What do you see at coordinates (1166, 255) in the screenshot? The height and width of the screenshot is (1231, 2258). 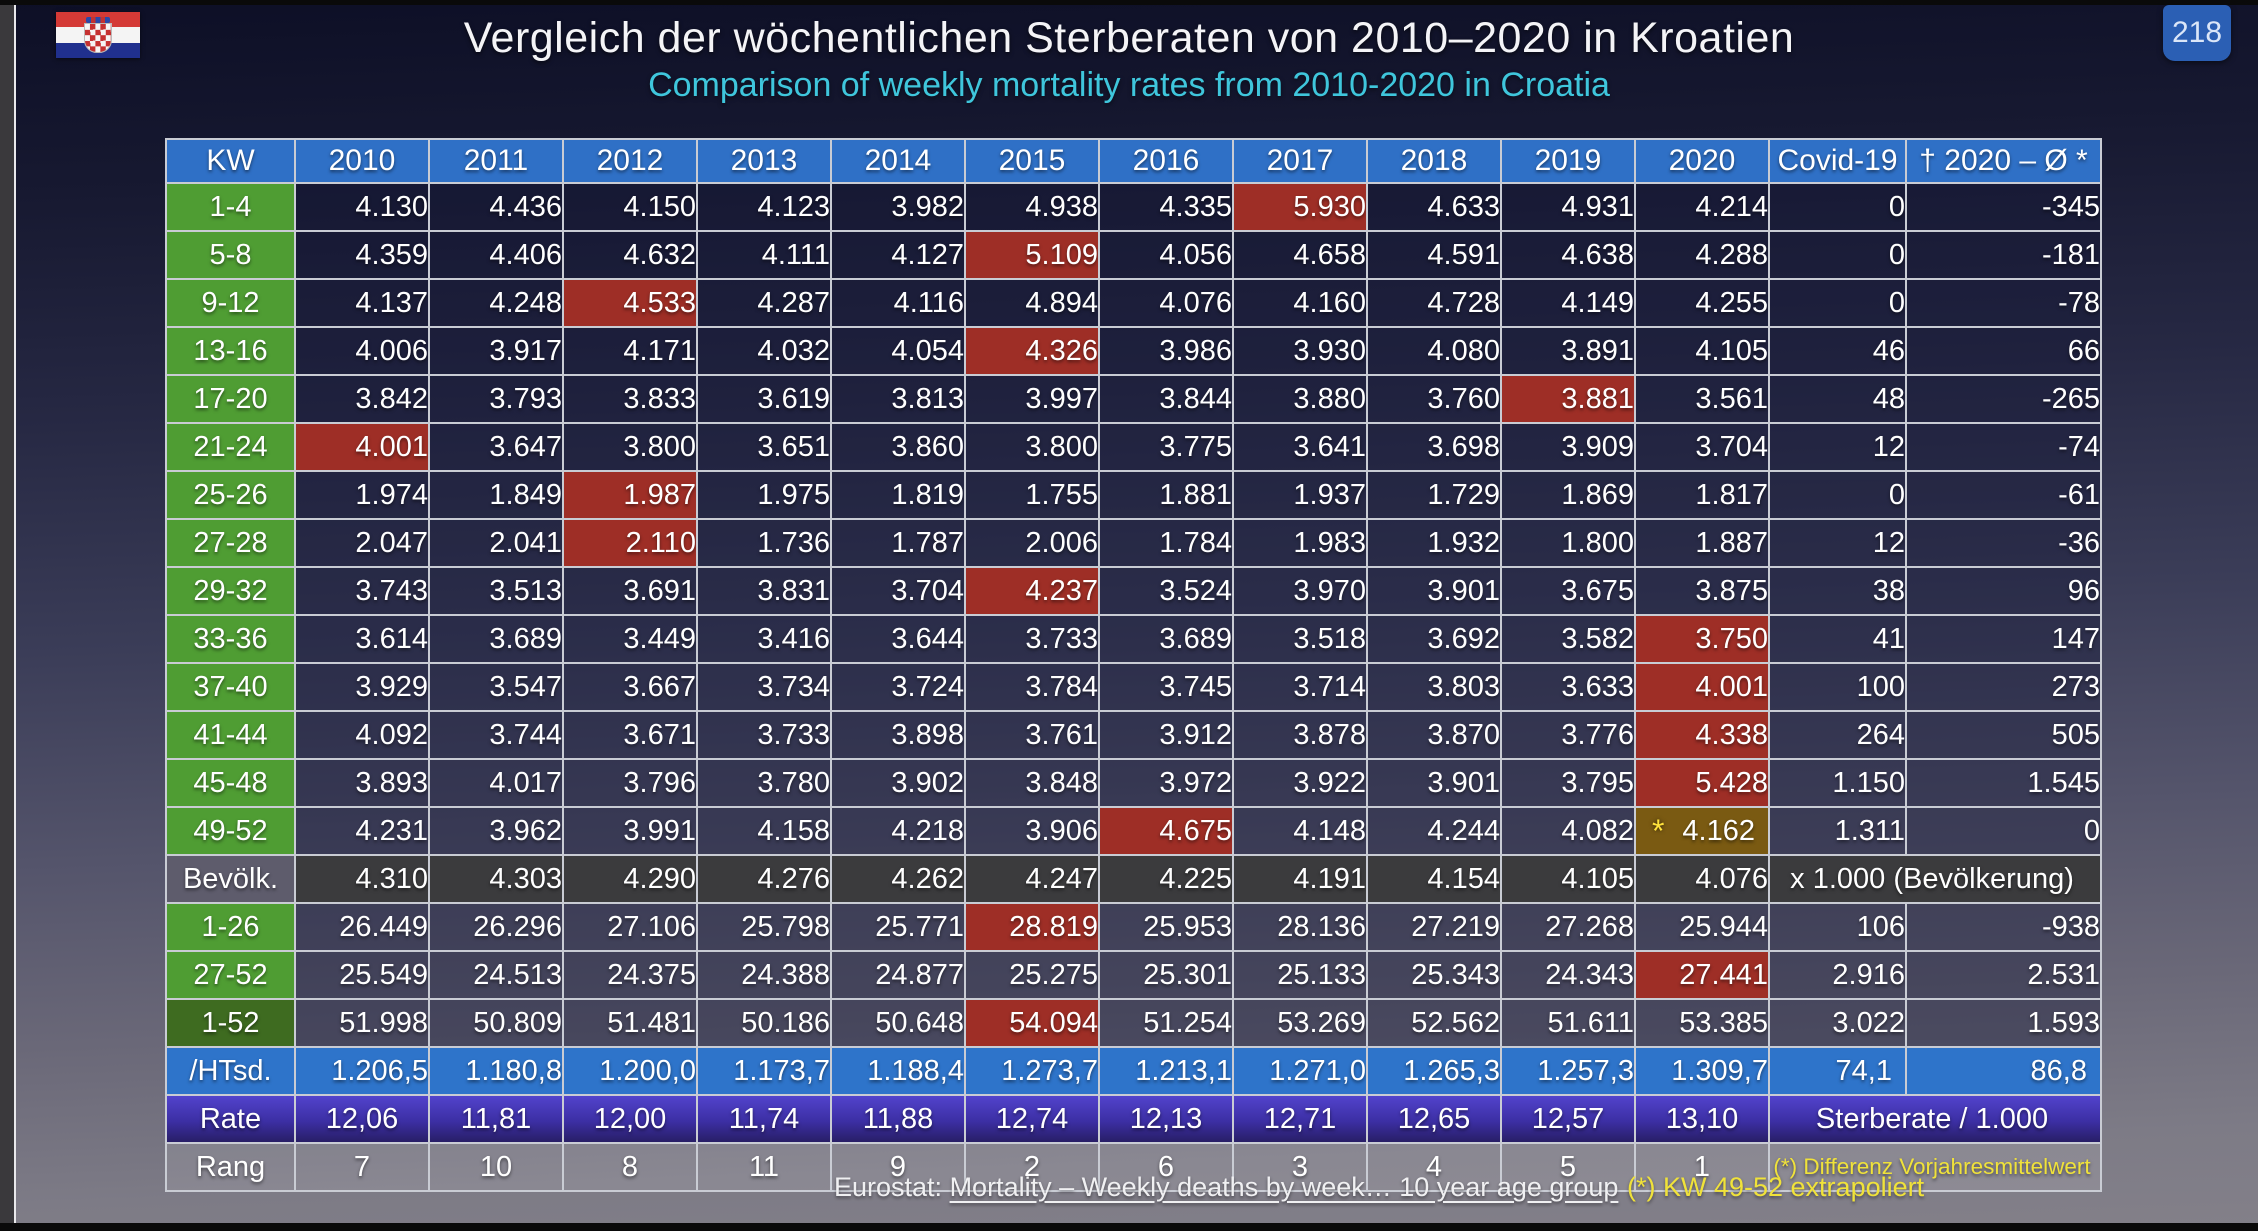 I see `value-cell: 4.056` at bounding box center [1166, 255].